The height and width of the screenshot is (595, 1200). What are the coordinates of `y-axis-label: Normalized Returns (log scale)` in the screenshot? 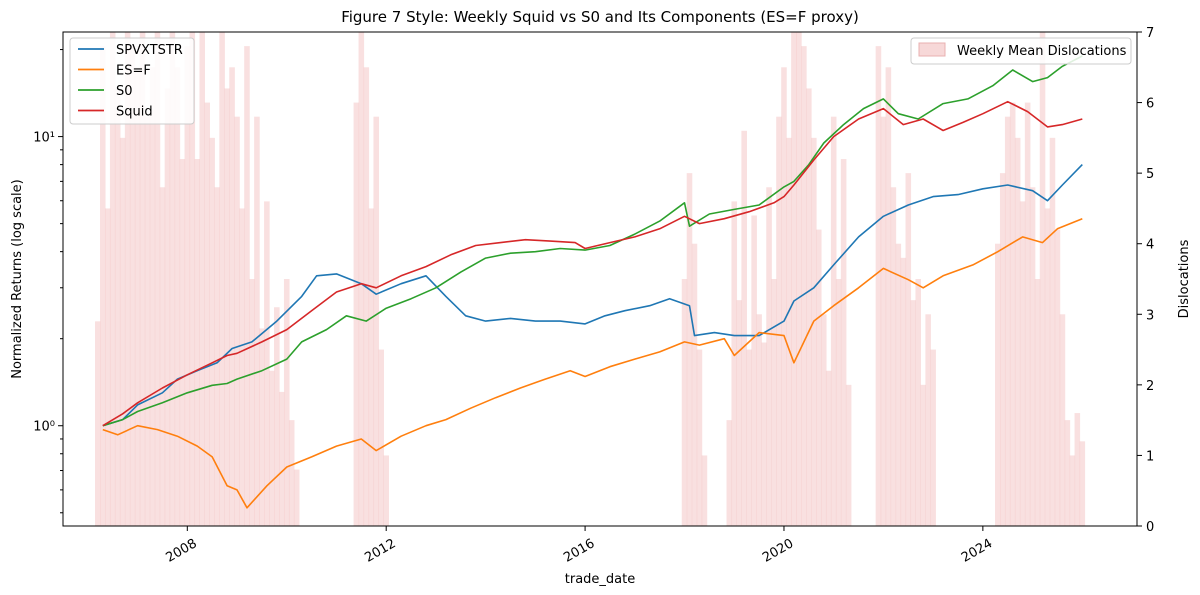 It's located at (17, 279).